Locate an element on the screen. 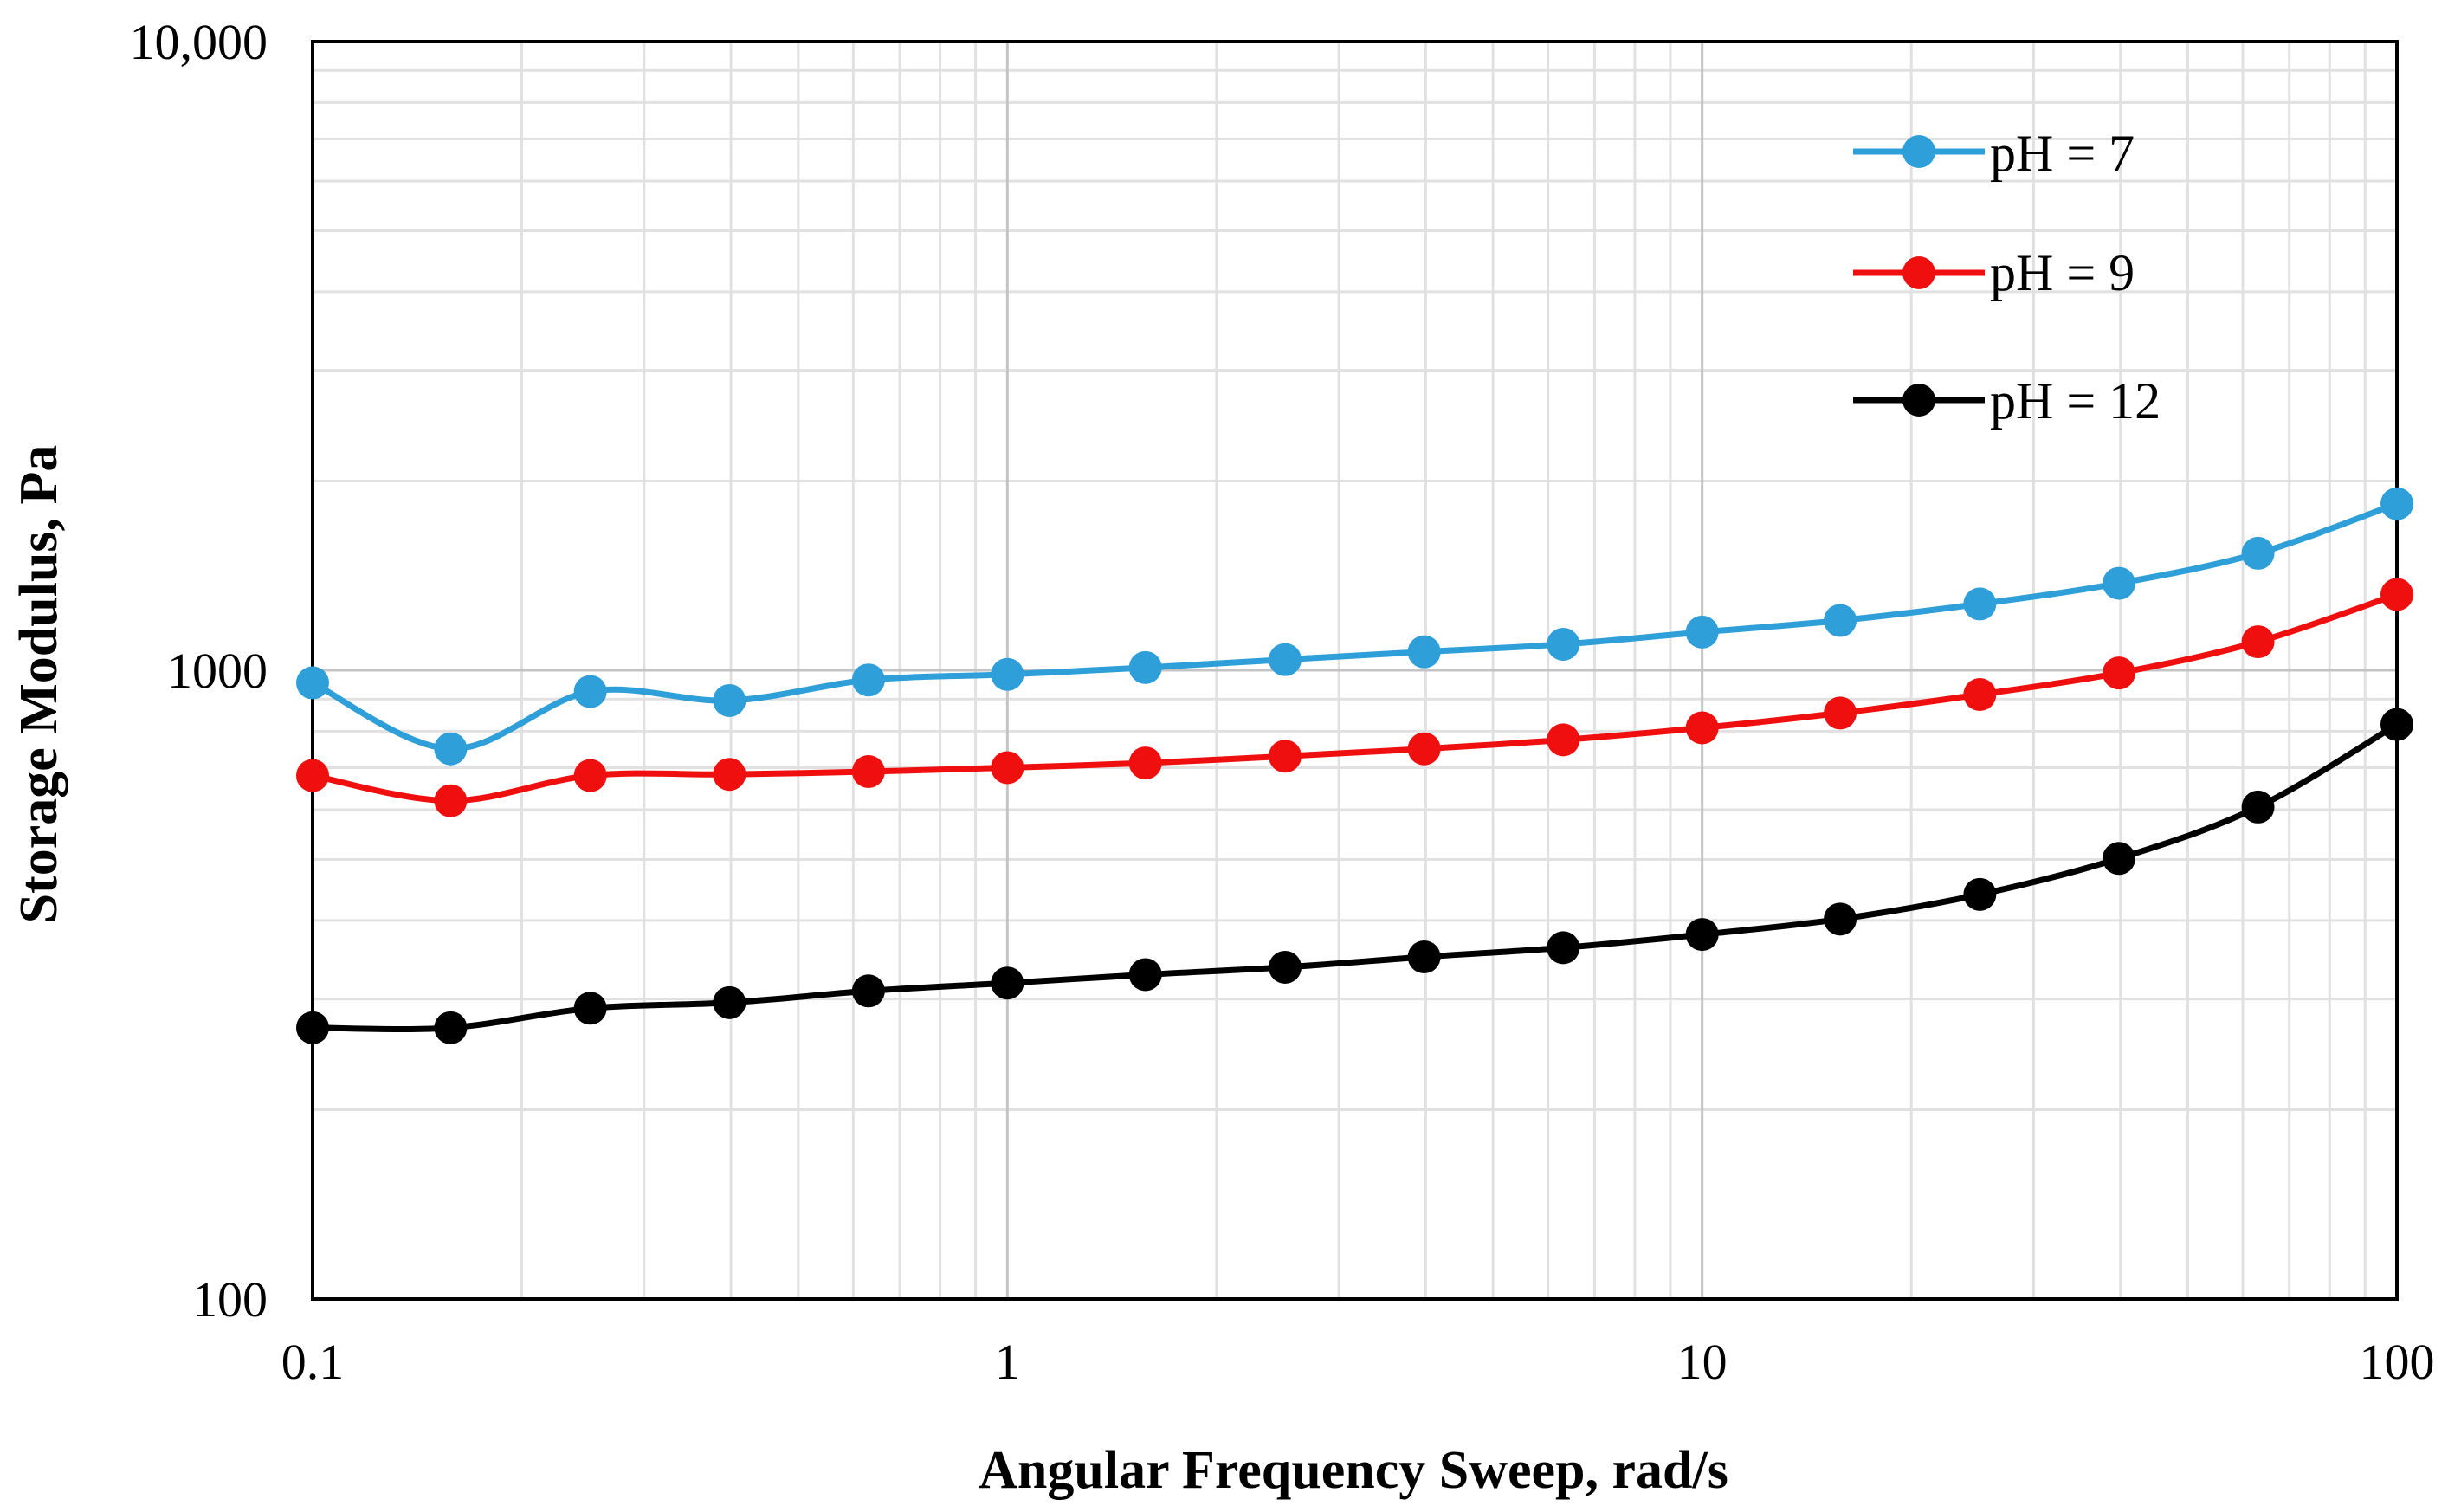 This screenshot has height=1512, width=2461. legend-label-ph9: pH = 9 is located at coordinates (2062, 272).